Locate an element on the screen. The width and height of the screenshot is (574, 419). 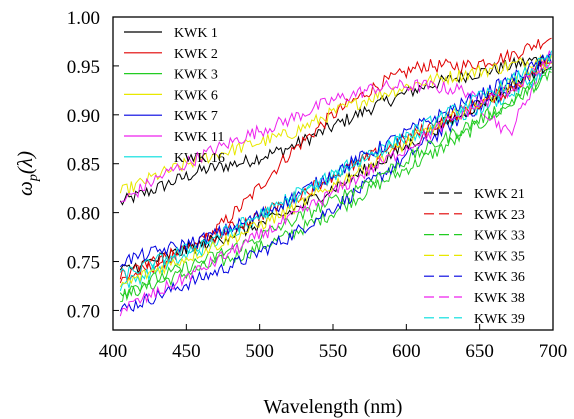
x-tick-label: 600 is located at coordinates (406, 351).